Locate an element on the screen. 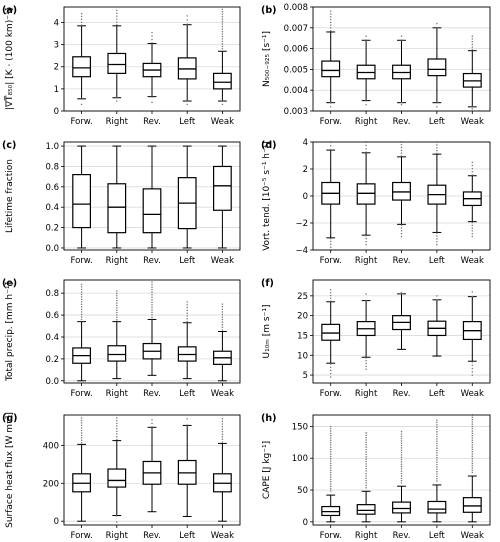 This screenshot has width=500, height=542. y-tick-label: 100 is located at coordinates (300, 459).